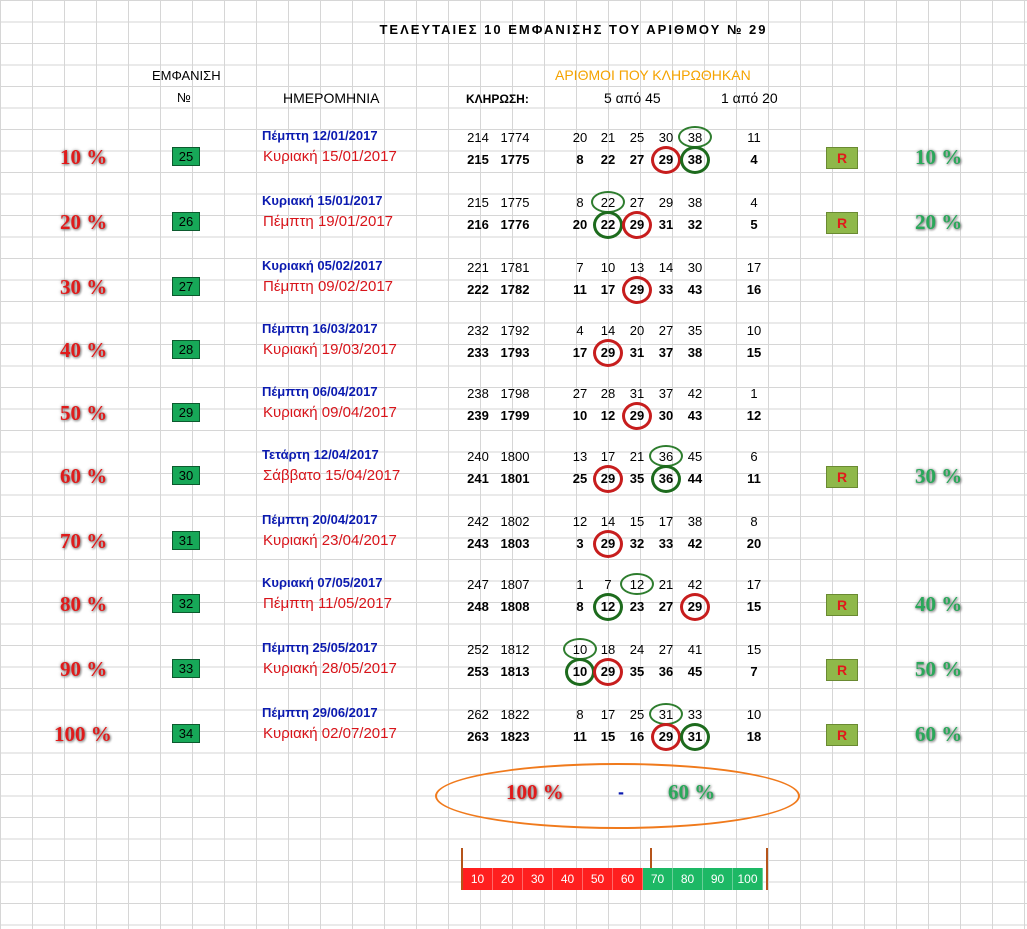 Image resolution: width=1027 pixels, height=929 pixels. I want to click on prev-number: 21, so click(637, 456).